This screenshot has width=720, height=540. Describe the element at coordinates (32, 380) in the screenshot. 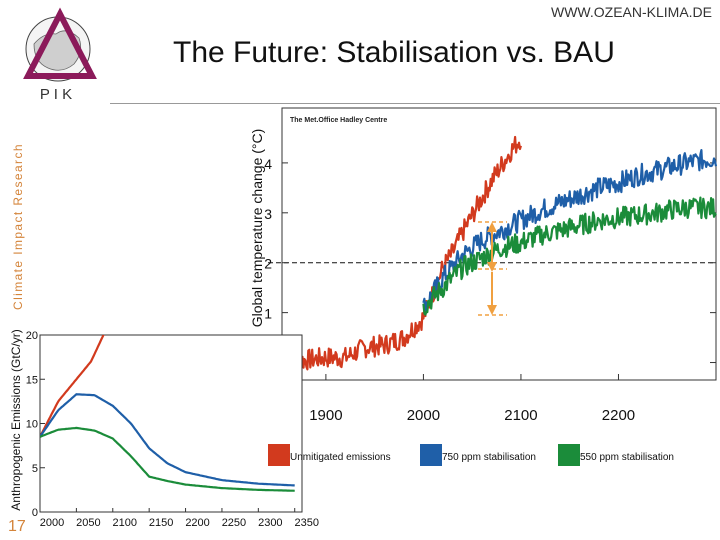

I see `emissions-y-tick-label: 15` at that location.